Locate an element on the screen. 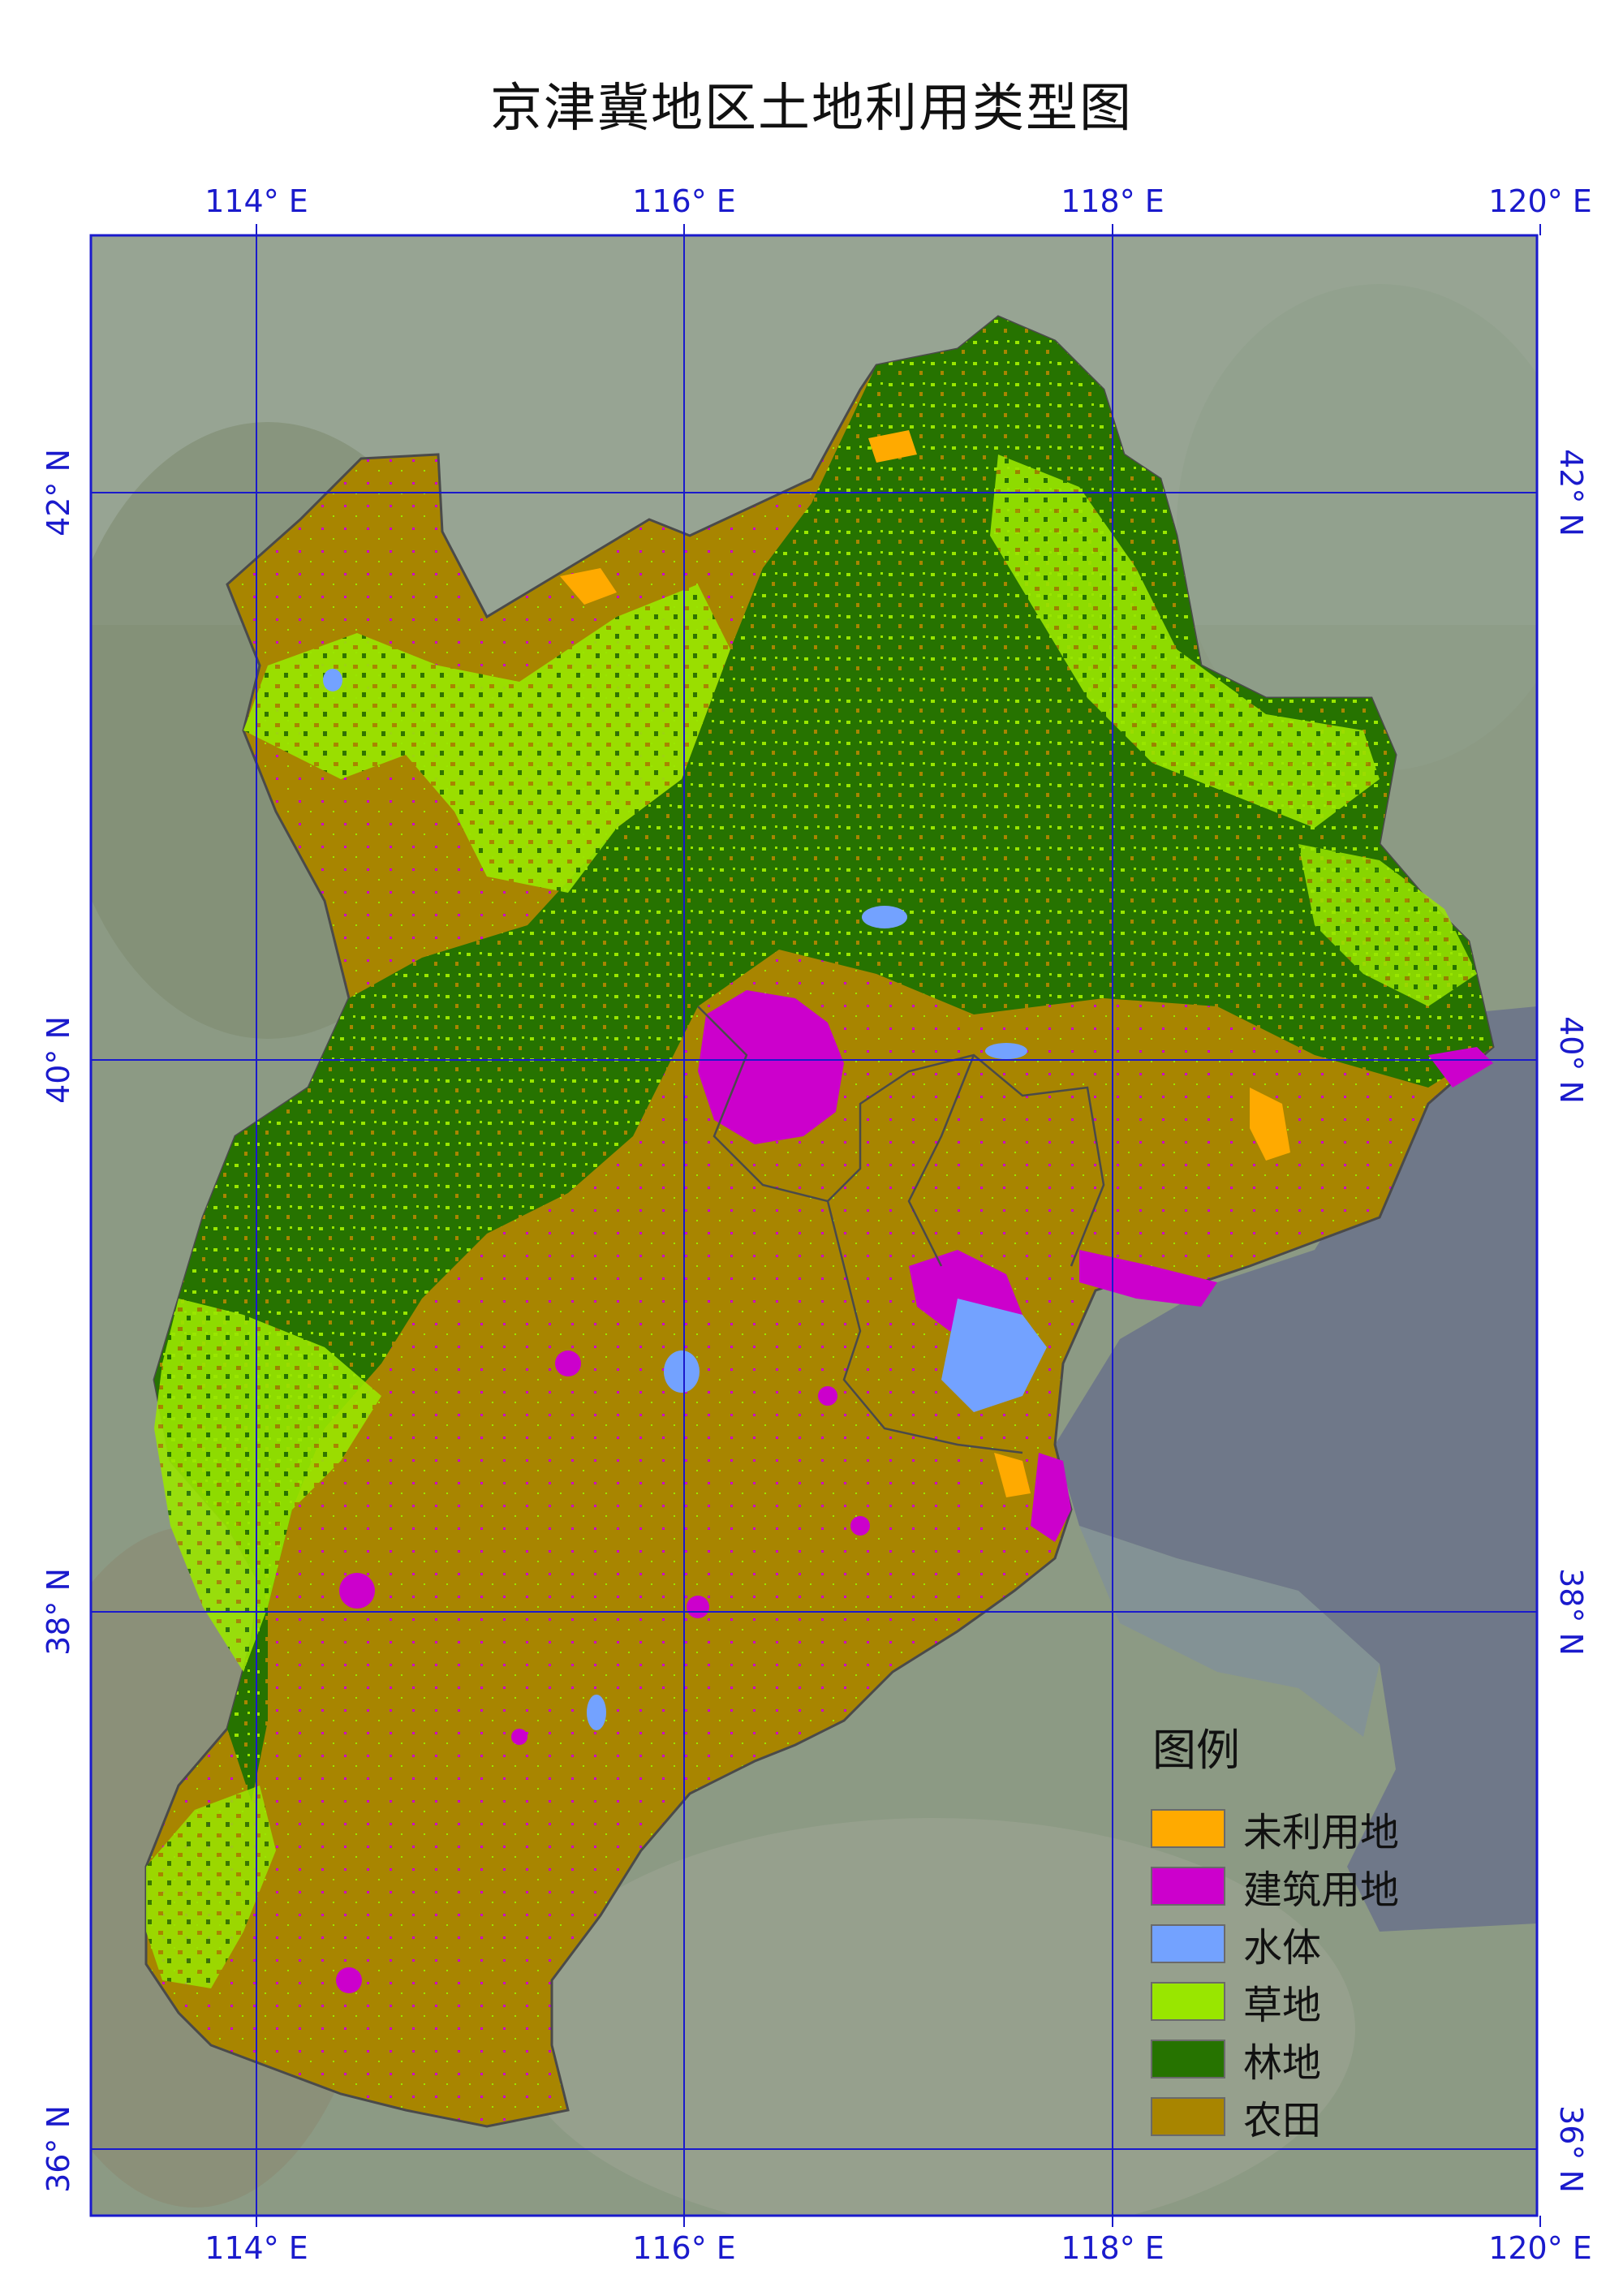 Image resolution: width=1623 pixels, height=2296 pixels. sea-area is located at coordinates (1296, 1469).